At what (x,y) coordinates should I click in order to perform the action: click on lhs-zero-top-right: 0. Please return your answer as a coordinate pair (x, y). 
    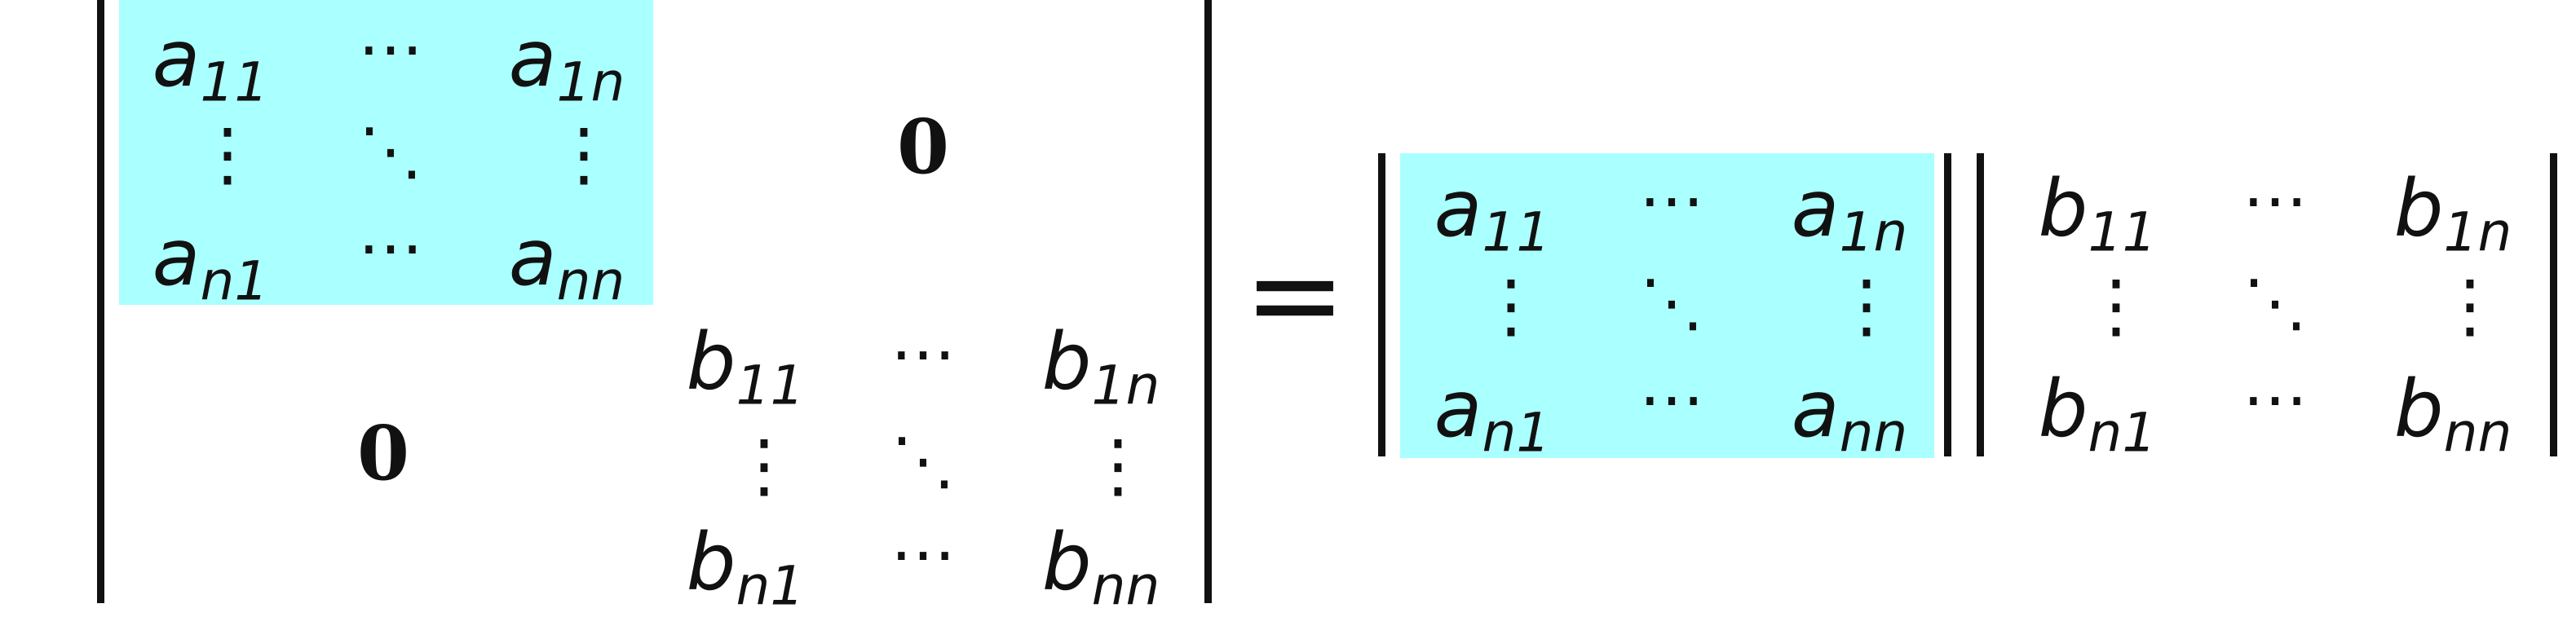
    Looking at the image, I should click on (923, 147).